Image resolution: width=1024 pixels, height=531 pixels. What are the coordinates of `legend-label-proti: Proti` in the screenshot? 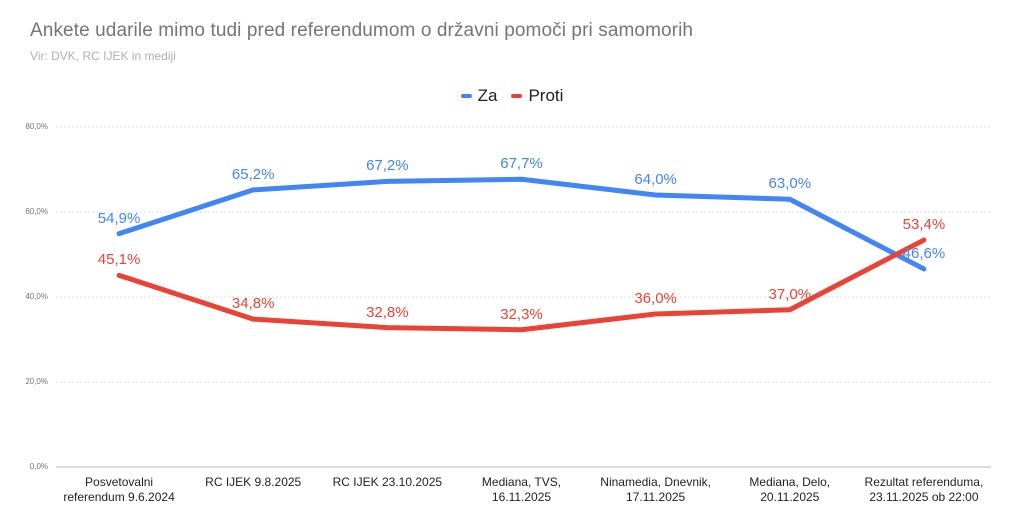 It's located at (546, 95).